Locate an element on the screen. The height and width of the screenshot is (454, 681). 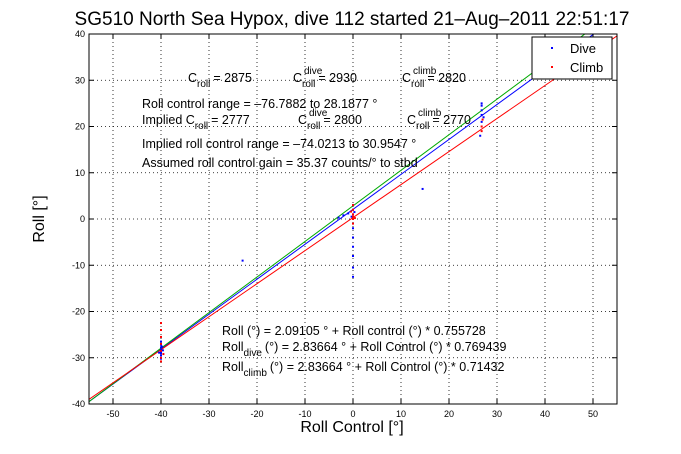
implied-c-roll: Implied Croll = 2777 is located at coordinates (196, 122).